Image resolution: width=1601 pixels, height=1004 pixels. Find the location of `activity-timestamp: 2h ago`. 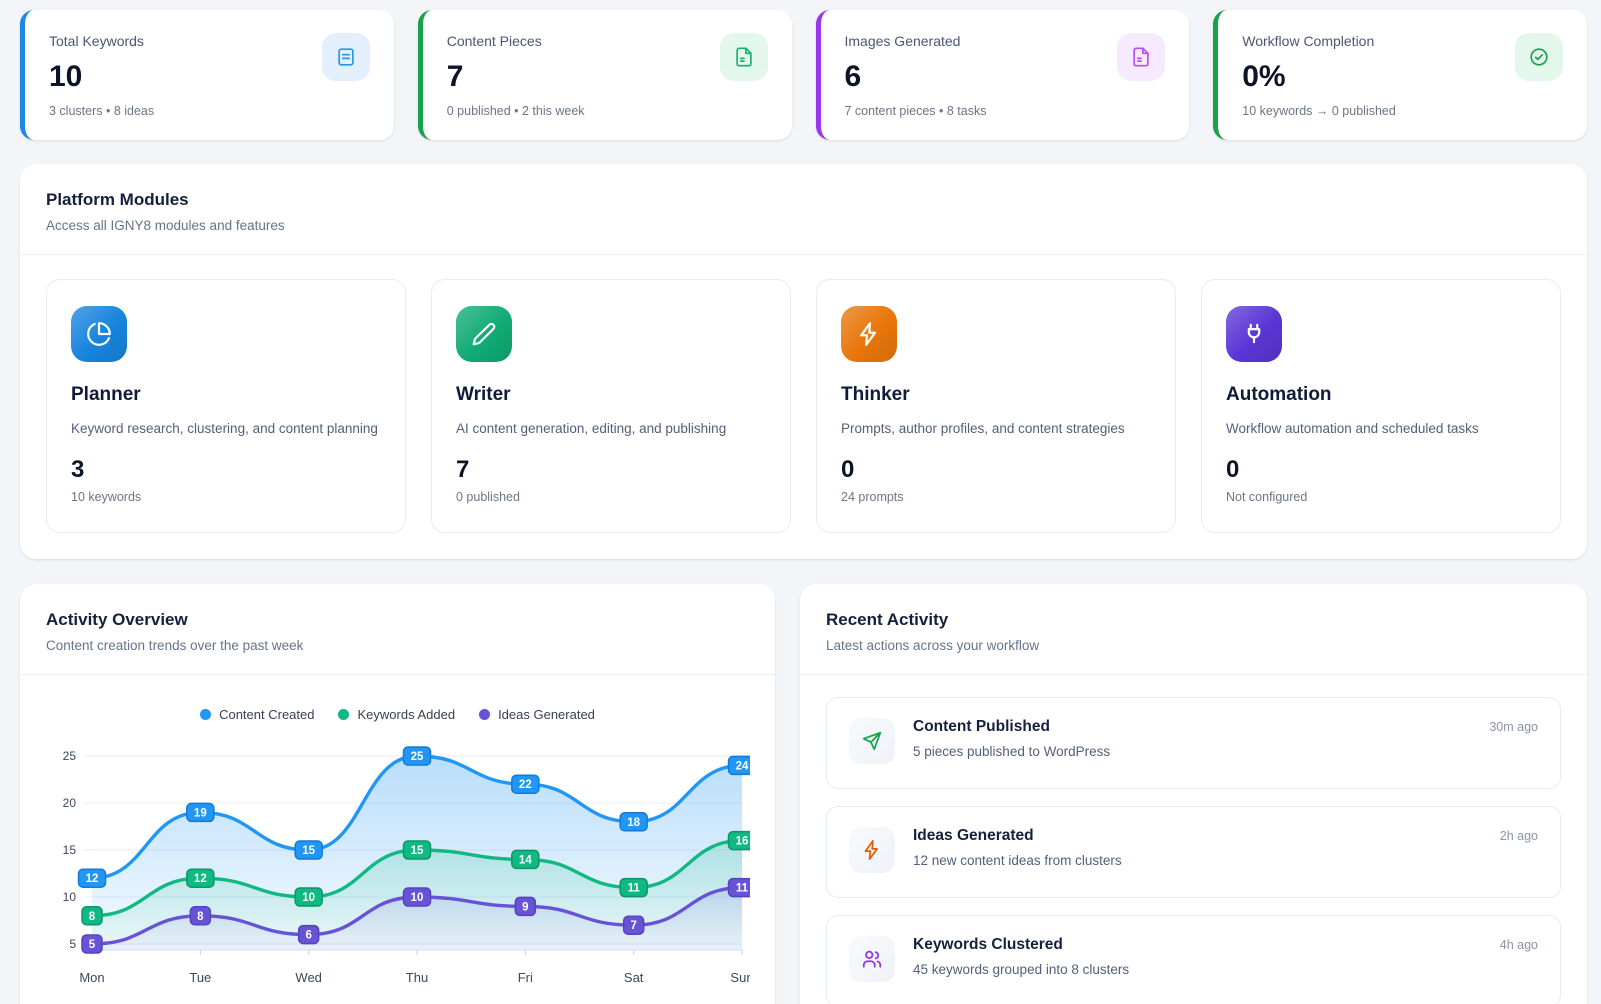

activity-timestamp: 2h ago is located at coordinates (1518, 836).